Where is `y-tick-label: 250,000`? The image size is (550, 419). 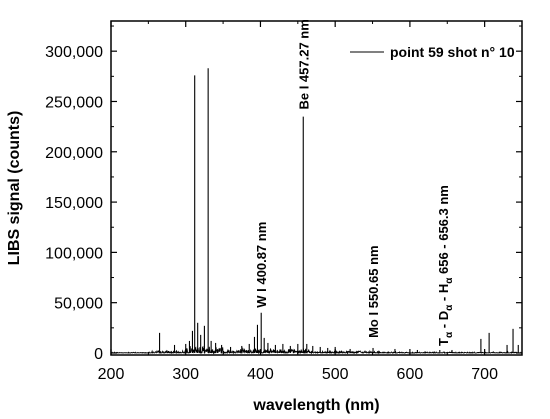
y-tick-label: 250,000 is located at coordinates (74, 102).